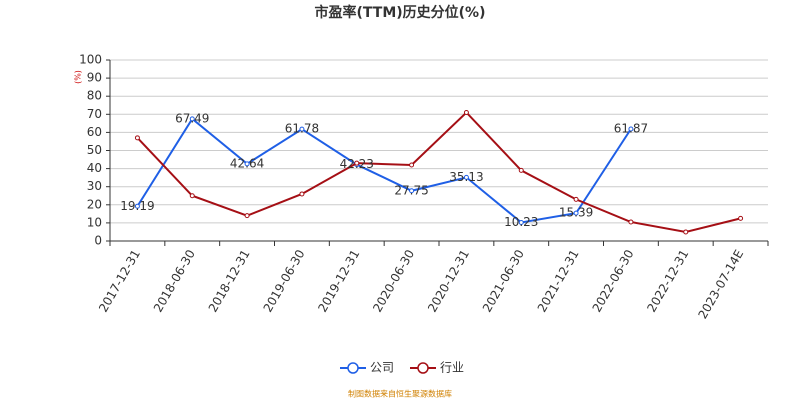  Describe the element at coordinates (94, 96) in the screenshot. I see `y-tick-label: 80` at that location.